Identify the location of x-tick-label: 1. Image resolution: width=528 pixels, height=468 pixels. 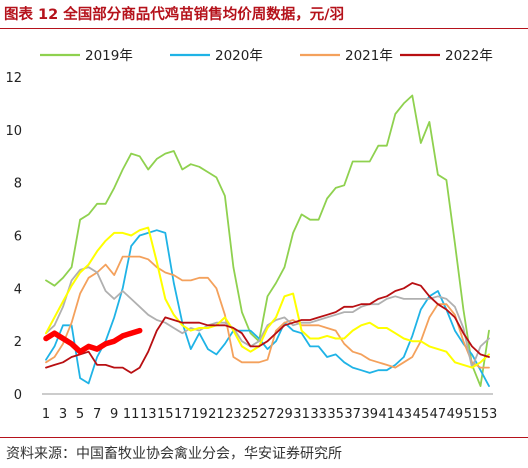
(46, 414).